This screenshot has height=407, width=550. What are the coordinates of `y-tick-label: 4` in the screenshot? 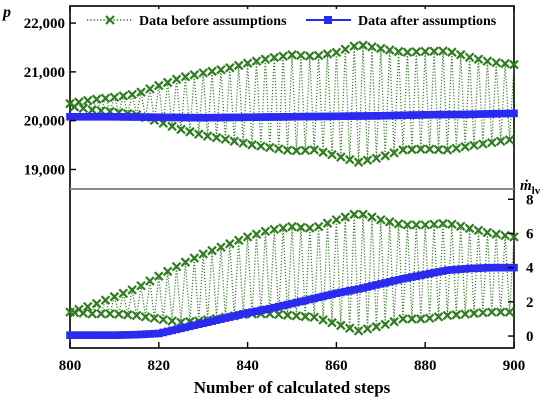 It's located at (530, 269).